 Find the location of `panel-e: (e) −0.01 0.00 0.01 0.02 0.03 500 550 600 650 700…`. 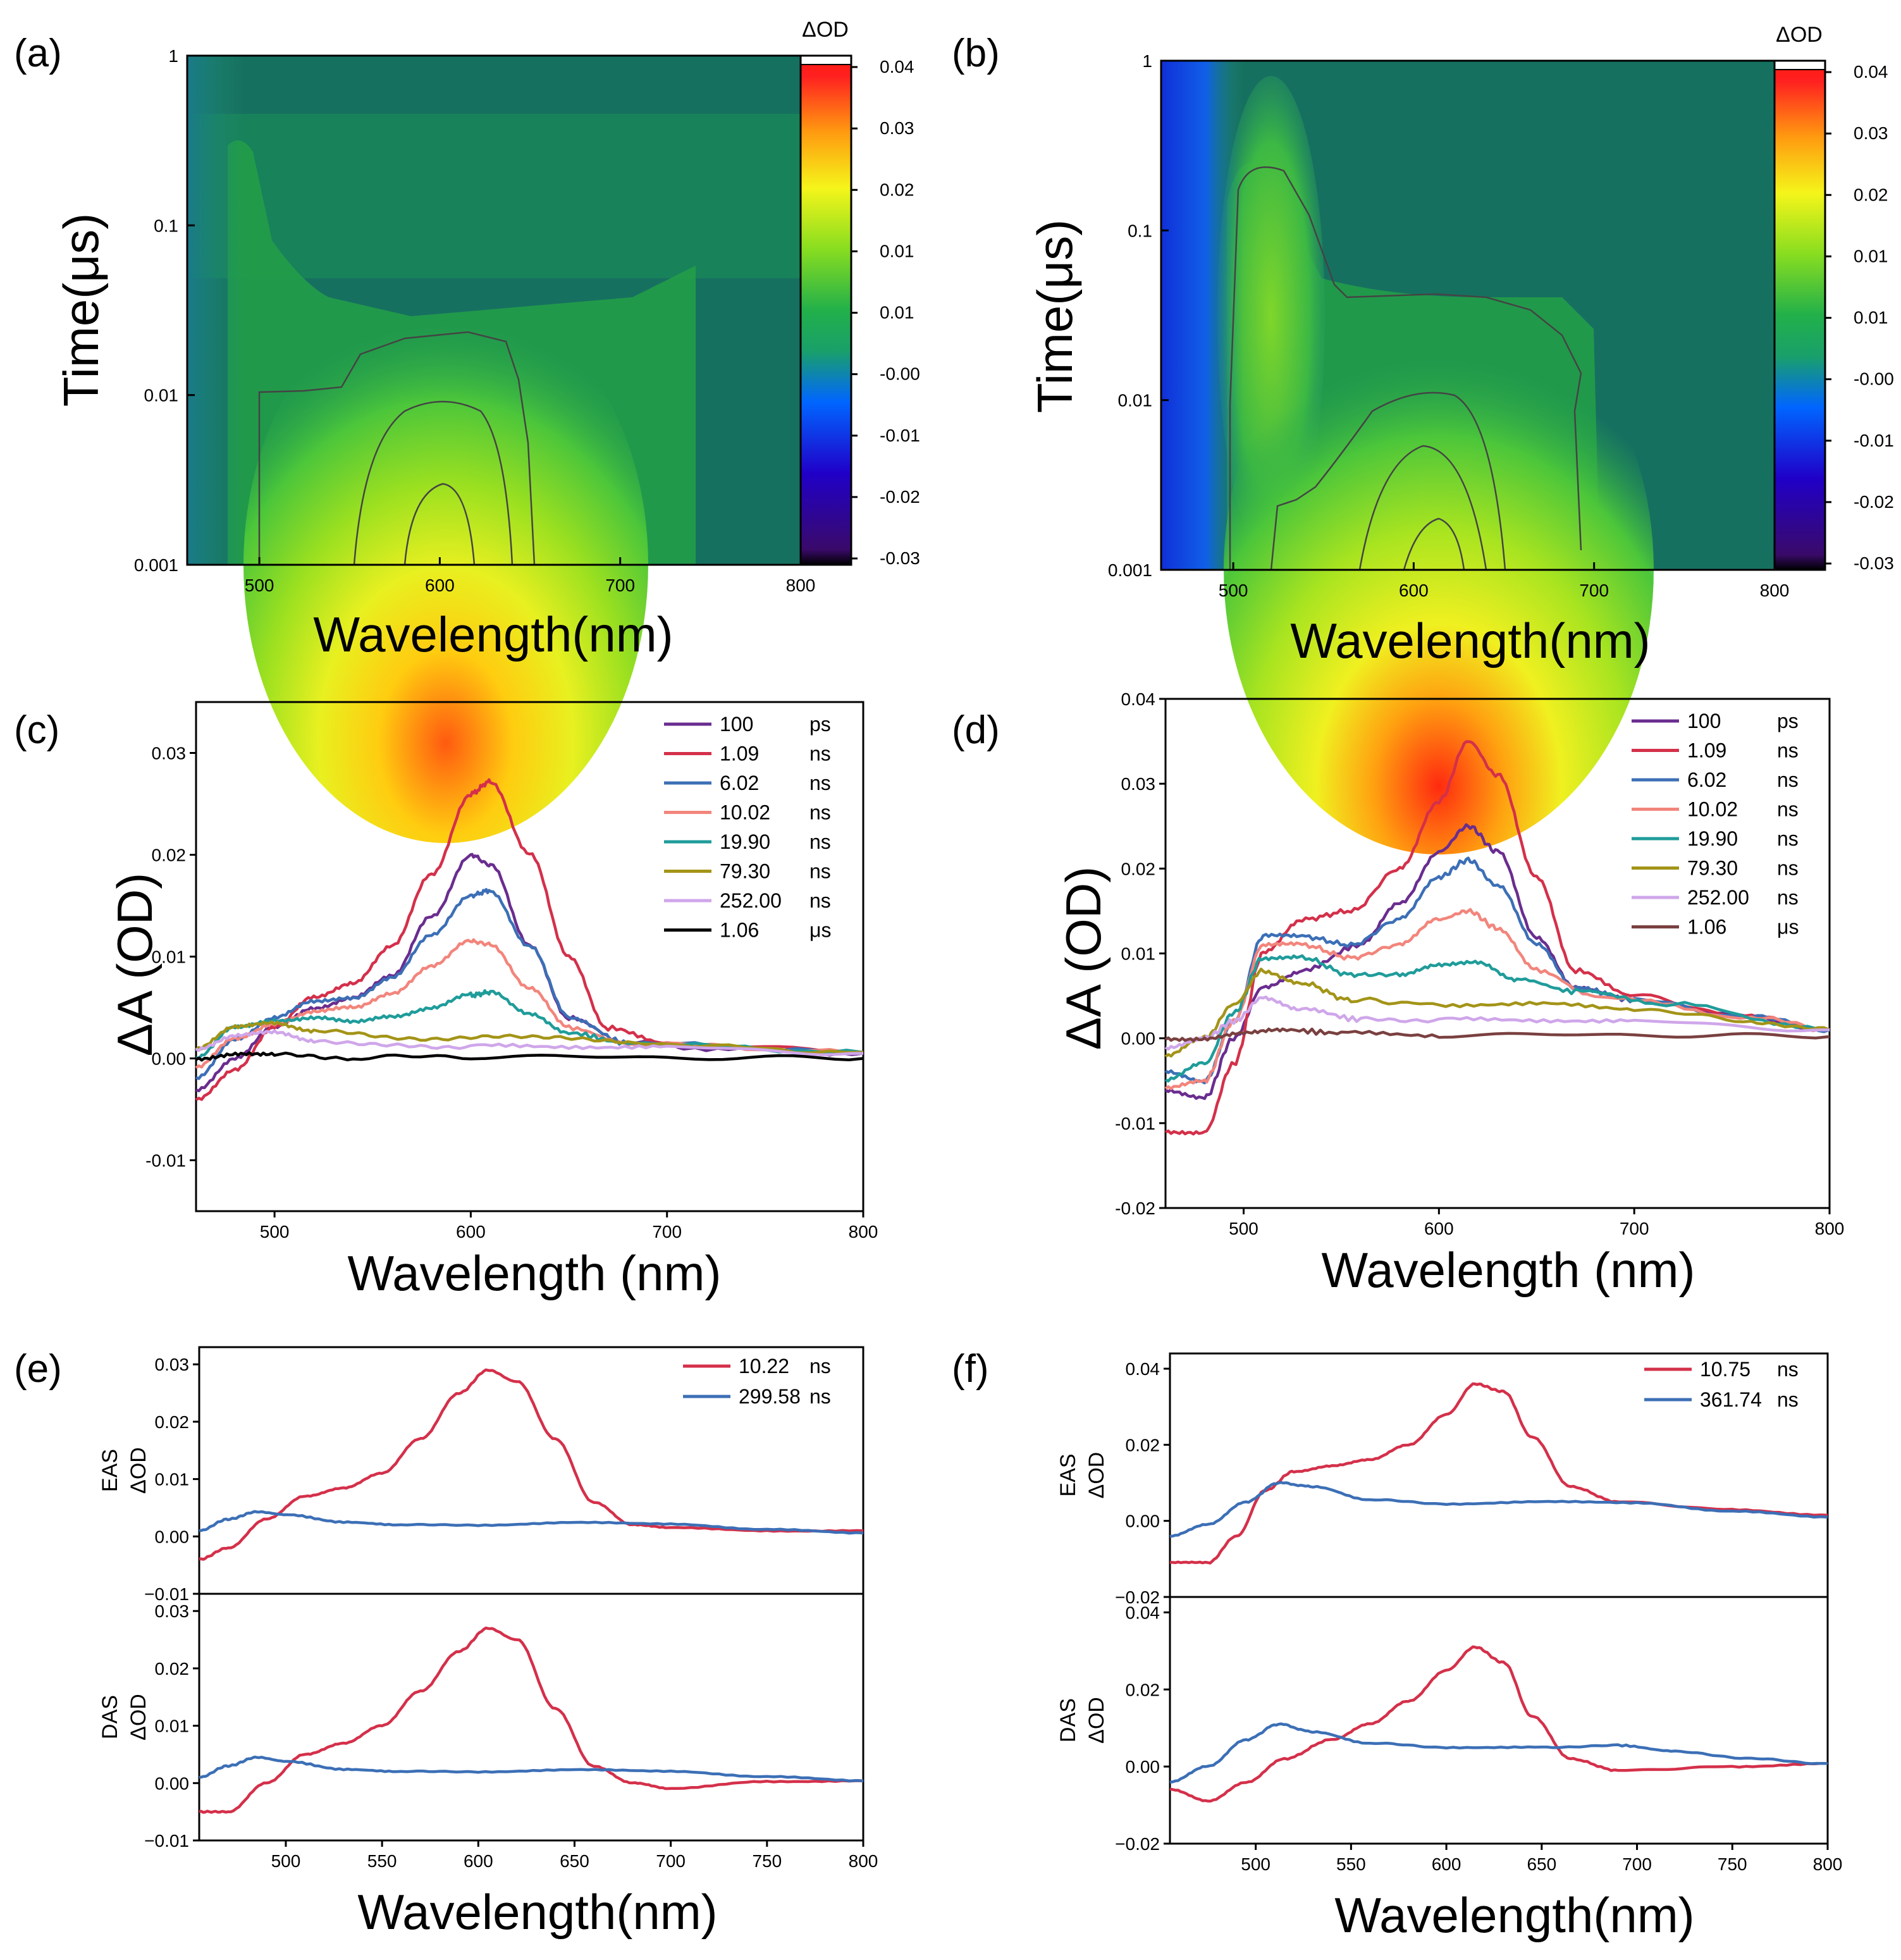

panel-e: (e) −0.01 0.00 0.01 0.02 0.03 500 550 600 650 700… is located at coordinates (446, 1643).